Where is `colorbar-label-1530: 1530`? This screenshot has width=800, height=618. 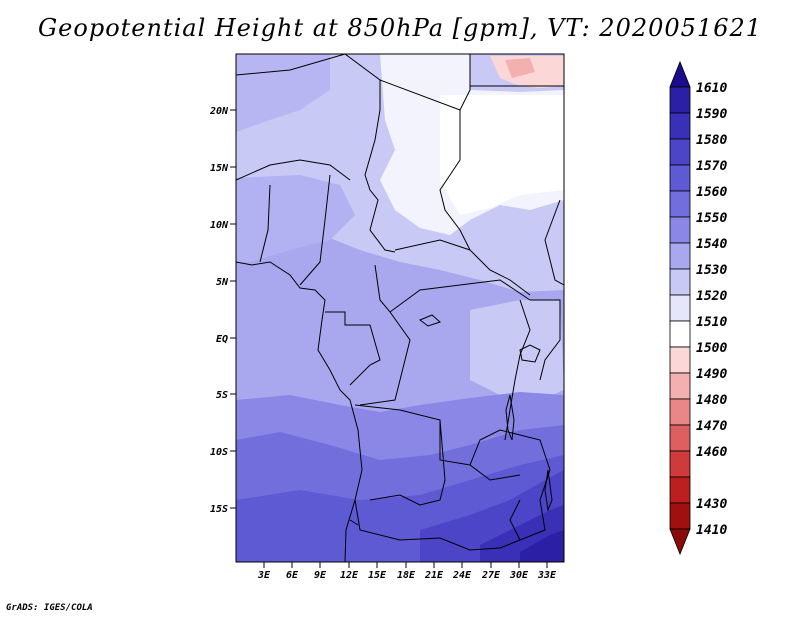 colorbar-label-1530: 1530 is located at coordinates (711, 270).